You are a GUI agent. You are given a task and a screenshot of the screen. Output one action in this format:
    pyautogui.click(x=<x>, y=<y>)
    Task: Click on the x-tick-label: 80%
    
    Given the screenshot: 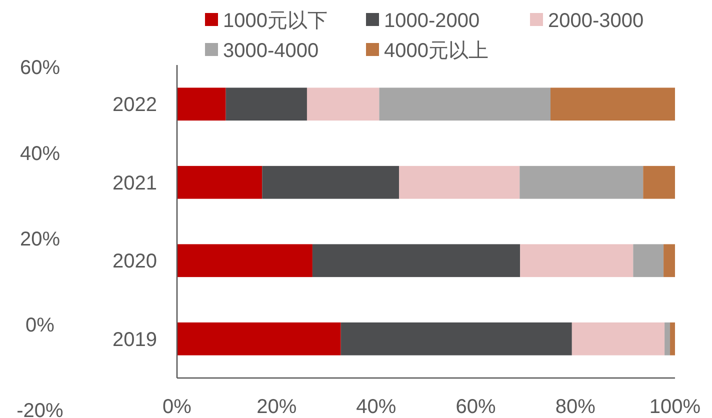 What is the action you would take?
    pyautogui.click(x=575, y=407)
    